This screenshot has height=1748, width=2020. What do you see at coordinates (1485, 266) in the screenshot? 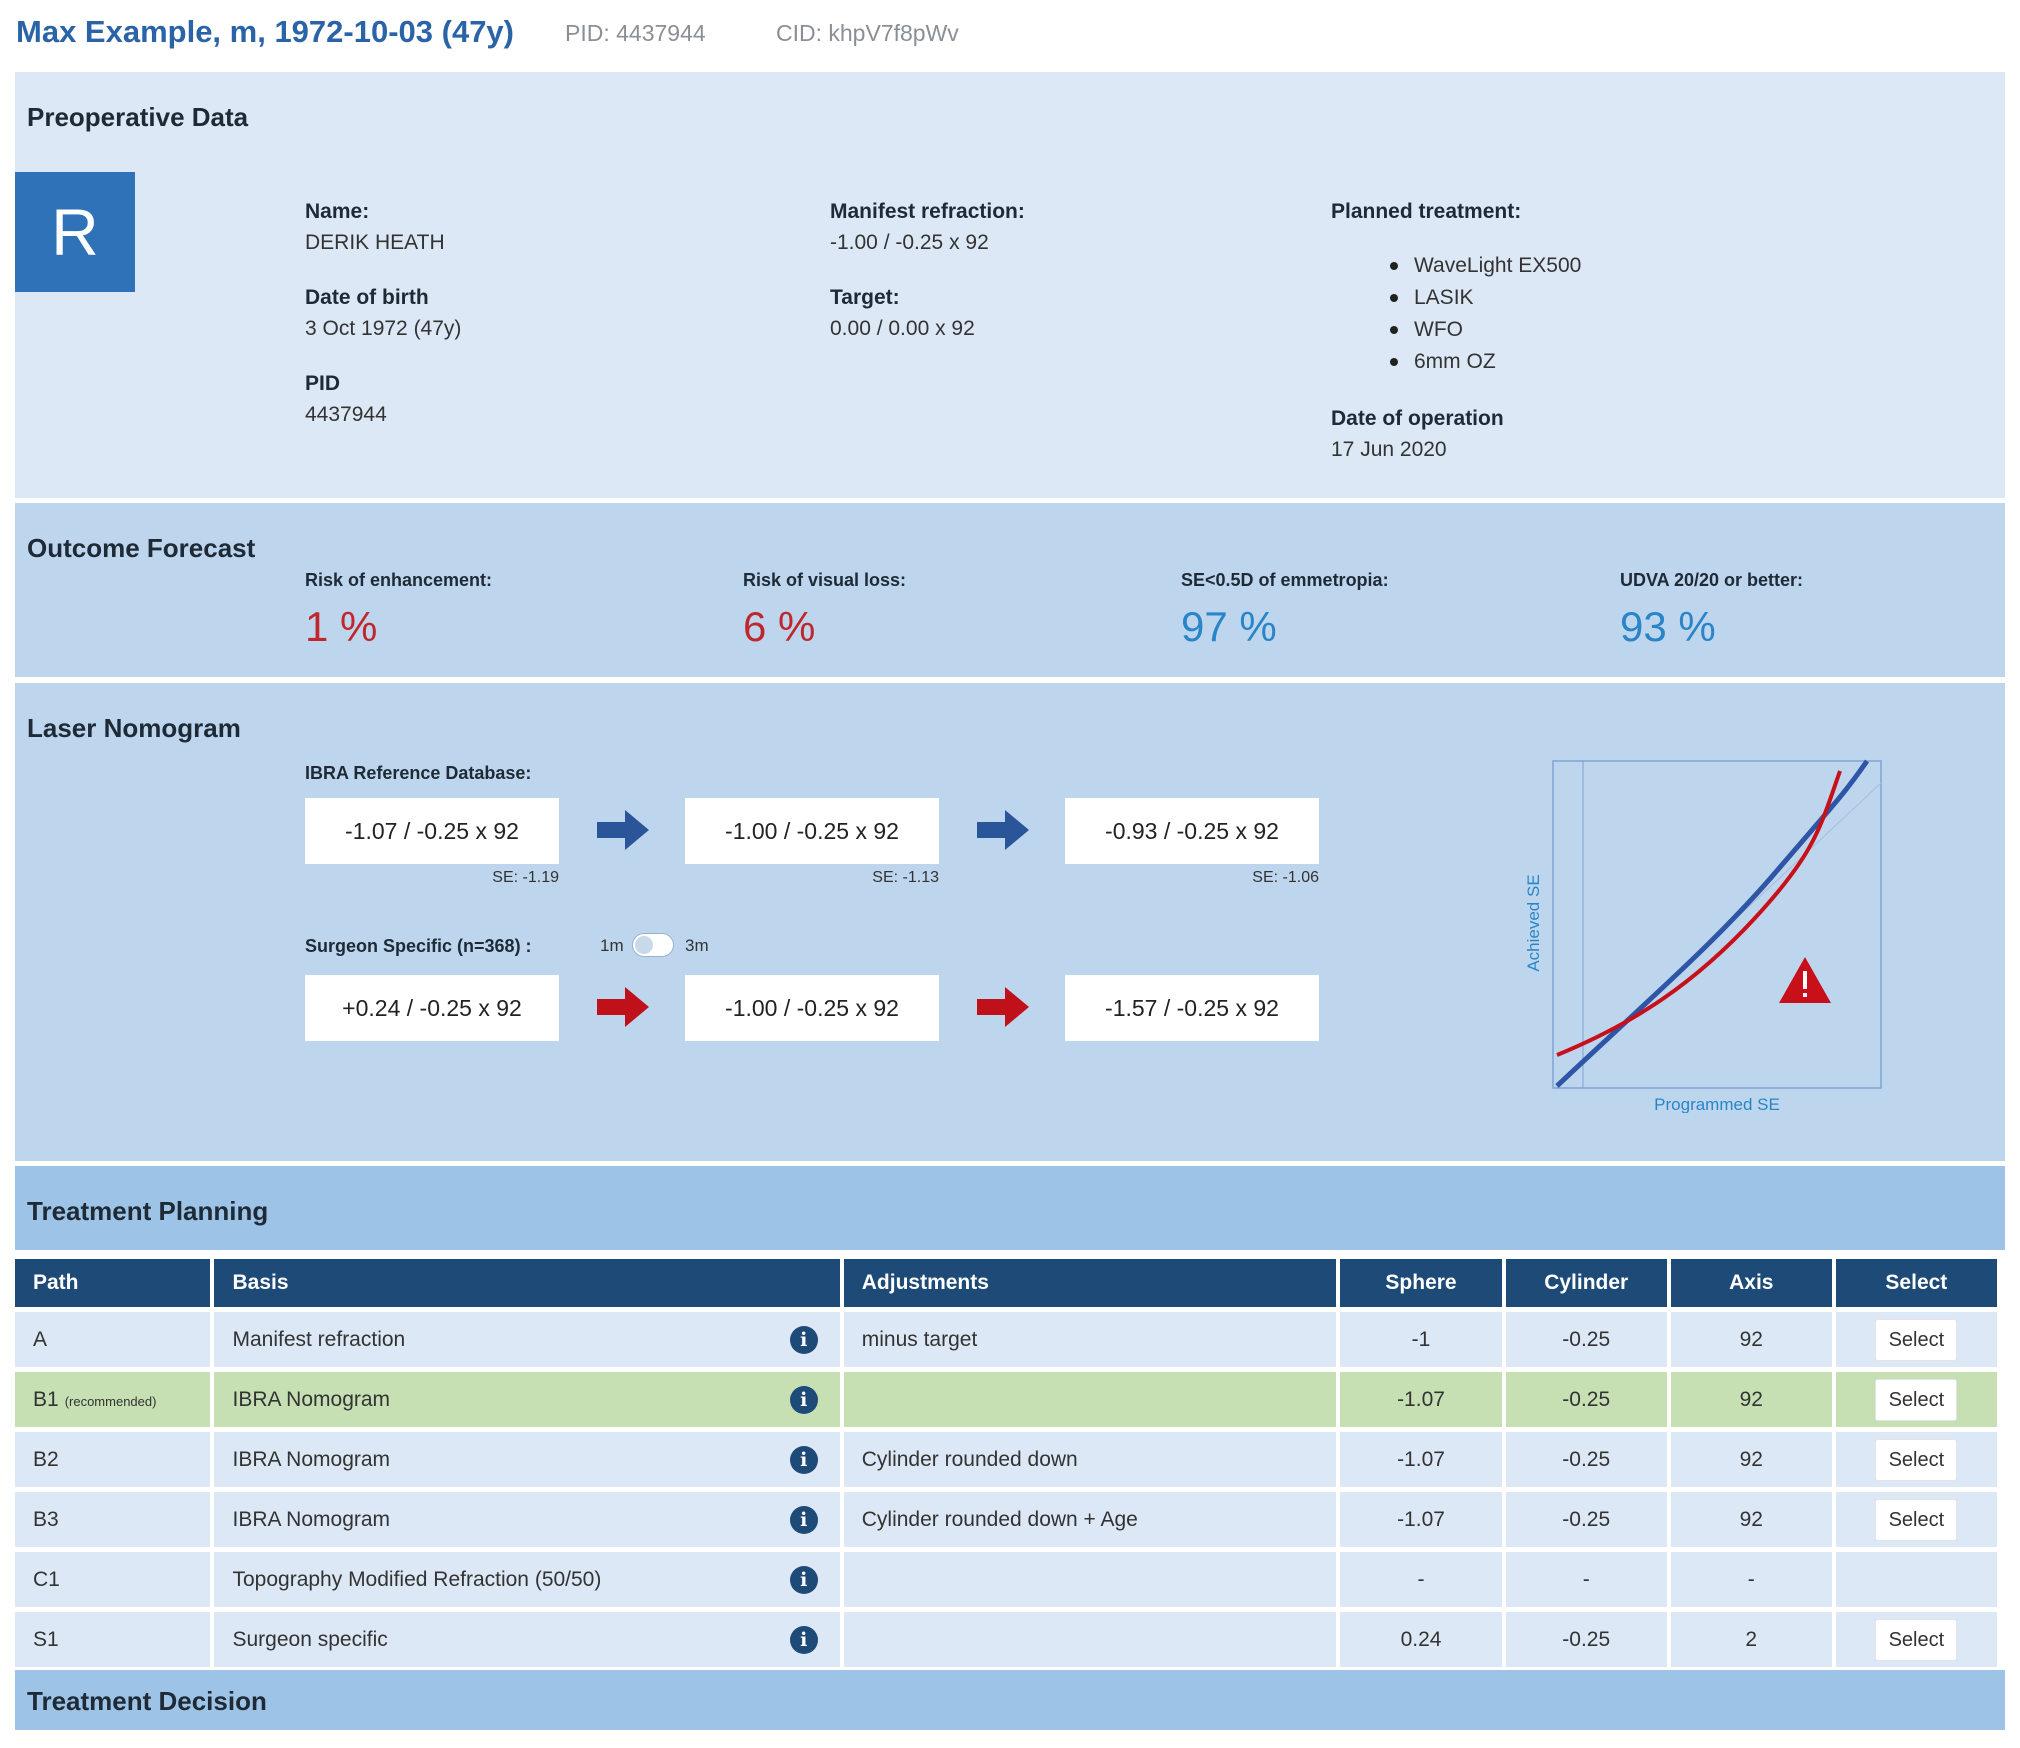
I see `planned-item: WaveLight EX500` at bounding box center [1485, 266].